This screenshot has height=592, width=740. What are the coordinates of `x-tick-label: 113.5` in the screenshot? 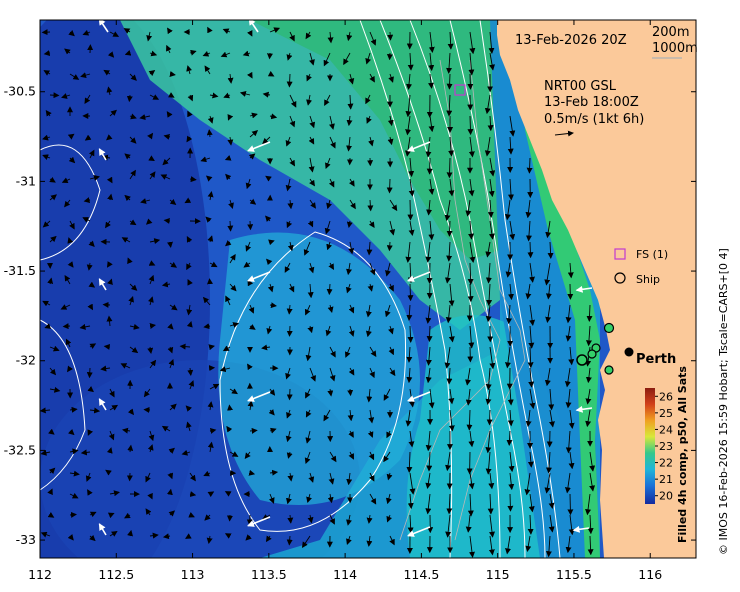 It's located at (269, 574).